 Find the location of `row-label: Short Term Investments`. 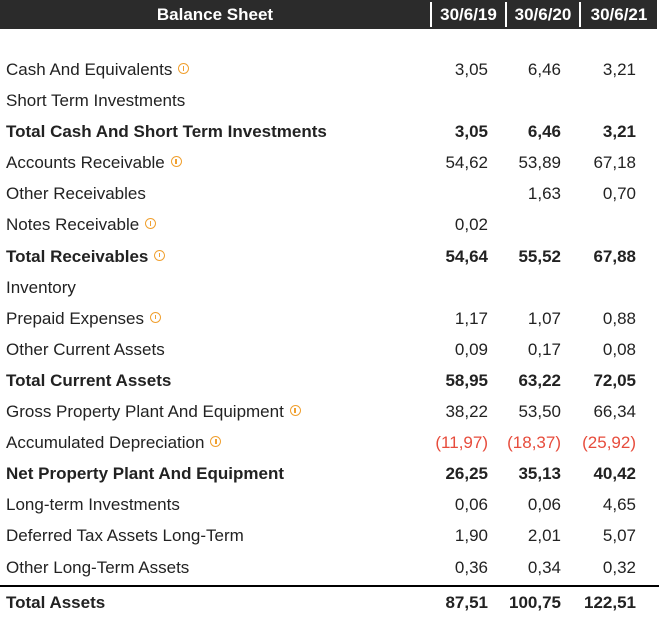

row-label: Short Term Investments is located at coordinates (95, 100).